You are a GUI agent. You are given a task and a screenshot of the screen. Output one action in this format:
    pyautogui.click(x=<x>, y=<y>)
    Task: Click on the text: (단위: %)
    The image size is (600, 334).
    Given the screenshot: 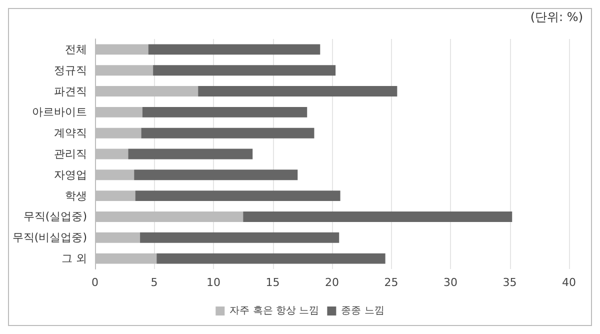 What is the action you would take?
    pyautogui.click(x=556, y=17)
    